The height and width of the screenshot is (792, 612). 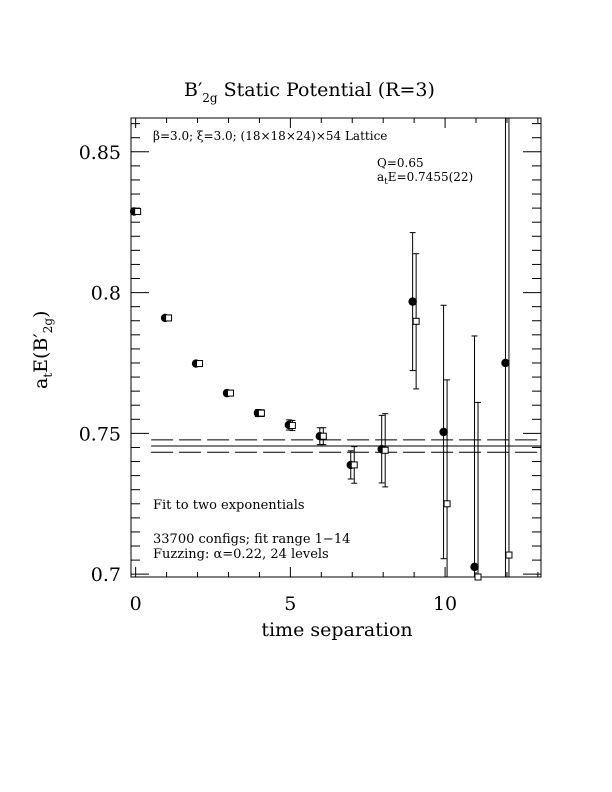 What do you see at coordinates (136, 604) in the screenshot?
I see `x-tick-label: 0` at bounding box center [136, 604].